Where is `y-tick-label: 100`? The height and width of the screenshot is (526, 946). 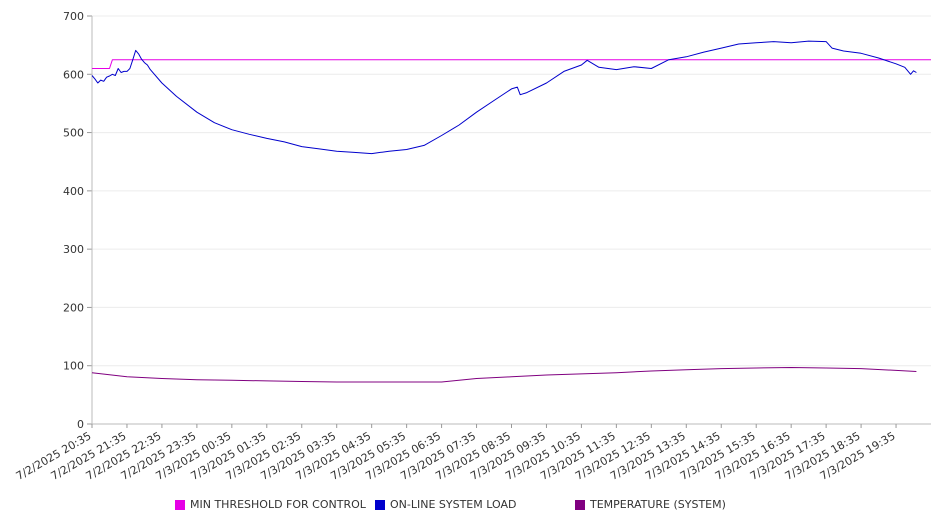
y-tick-label: 100 is located at coordinates (73, 366).